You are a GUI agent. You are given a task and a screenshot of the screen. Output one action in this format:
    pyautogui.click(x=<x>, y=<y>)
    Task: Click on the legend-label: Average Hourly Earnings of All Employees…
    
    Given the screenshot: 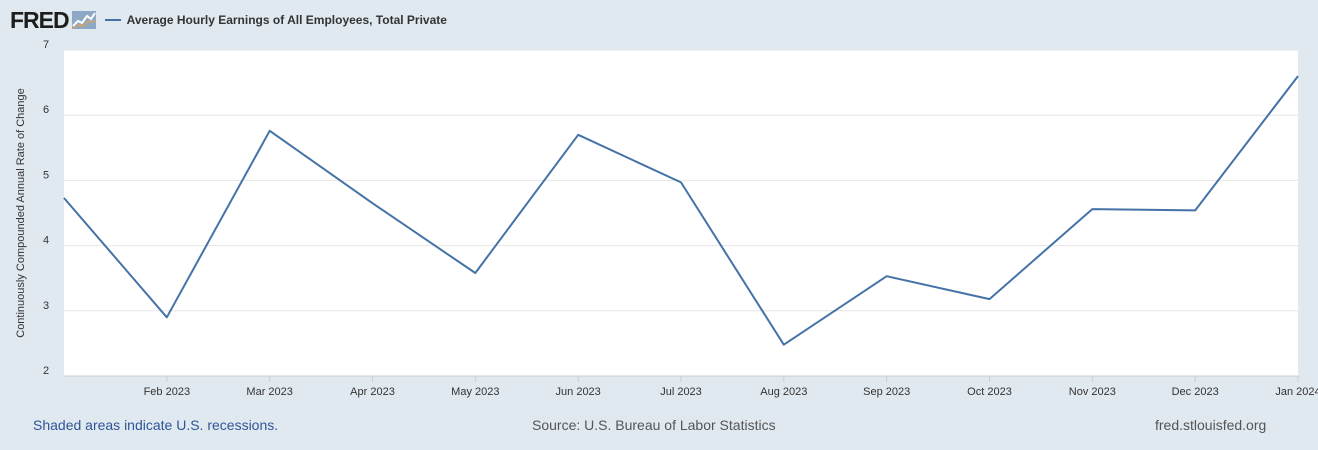 What is the action you would take?
    pyautogui.click(x=286, y=20)
    